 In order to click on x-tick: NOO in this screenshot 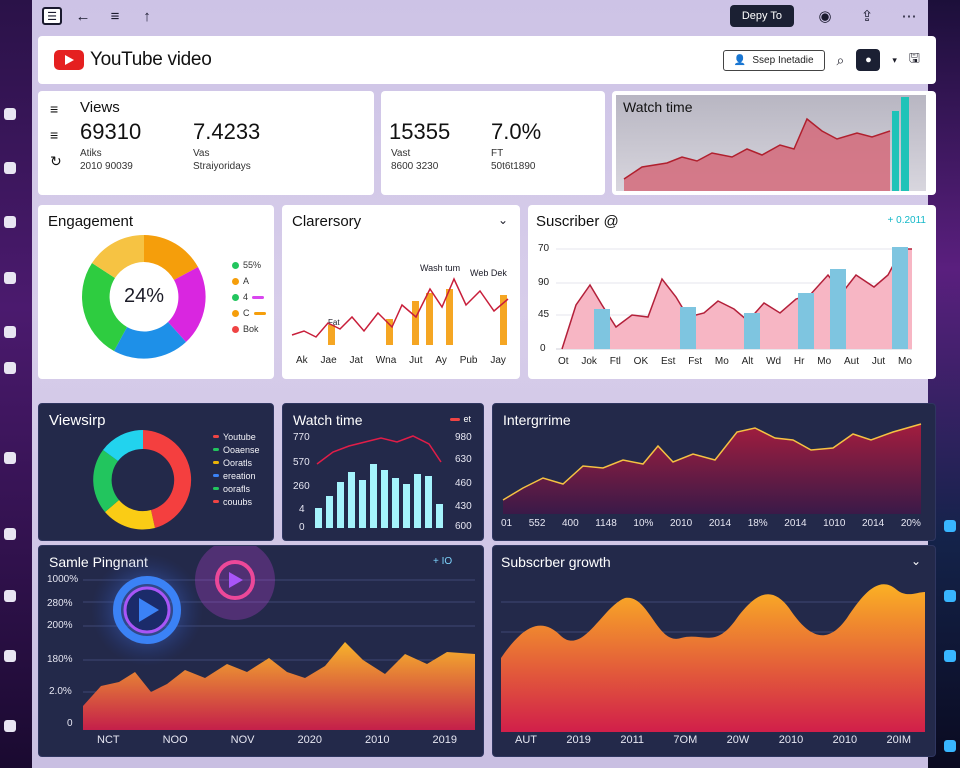, I will do `click(175, 740)`.